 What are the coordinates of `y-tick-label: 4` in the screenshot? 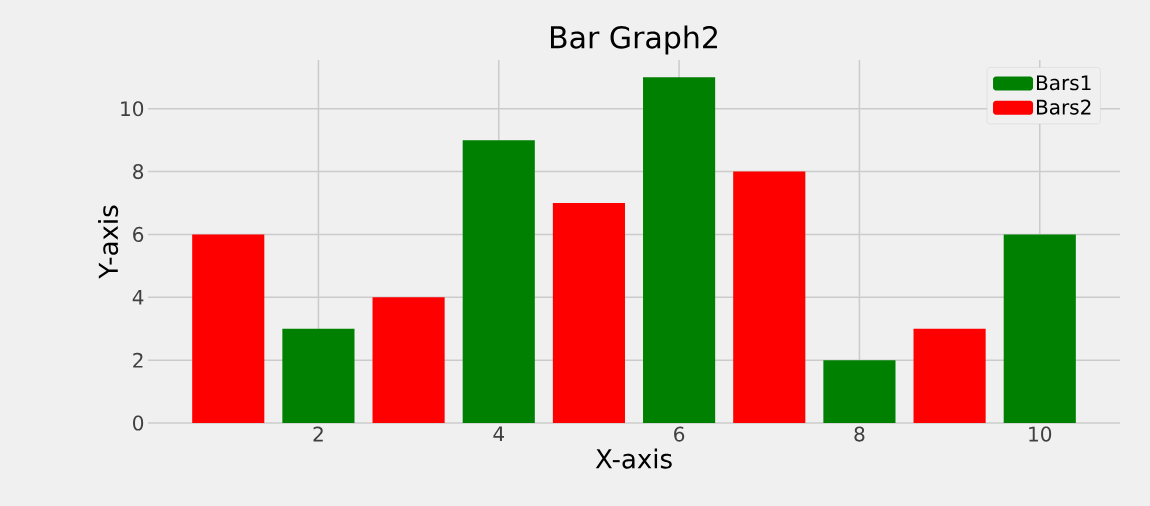 It's located at (138, 297).